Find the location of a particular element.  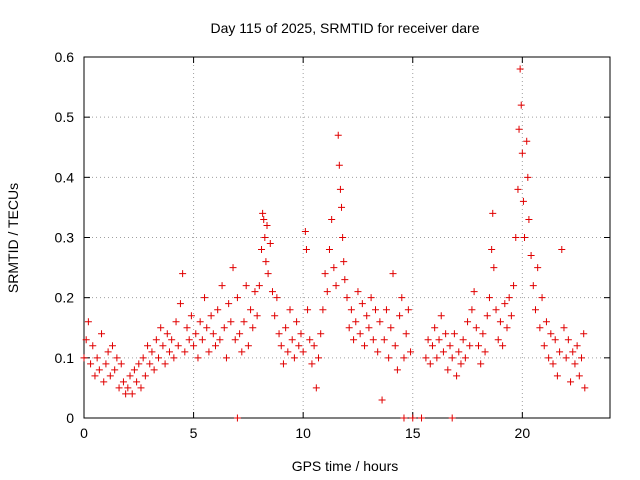

y-tick-label: 0.5 is located at coordinates (65, 117).